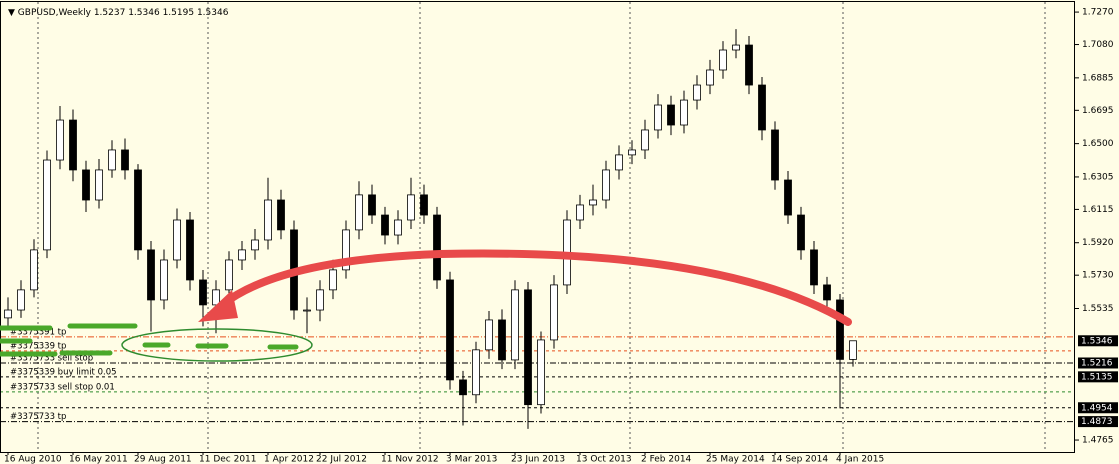 The image size is (1119, 464). Describe the element at coordinates (1098, 144) in the screenshot. I see `y-tick-label: 1.6500` at that location.